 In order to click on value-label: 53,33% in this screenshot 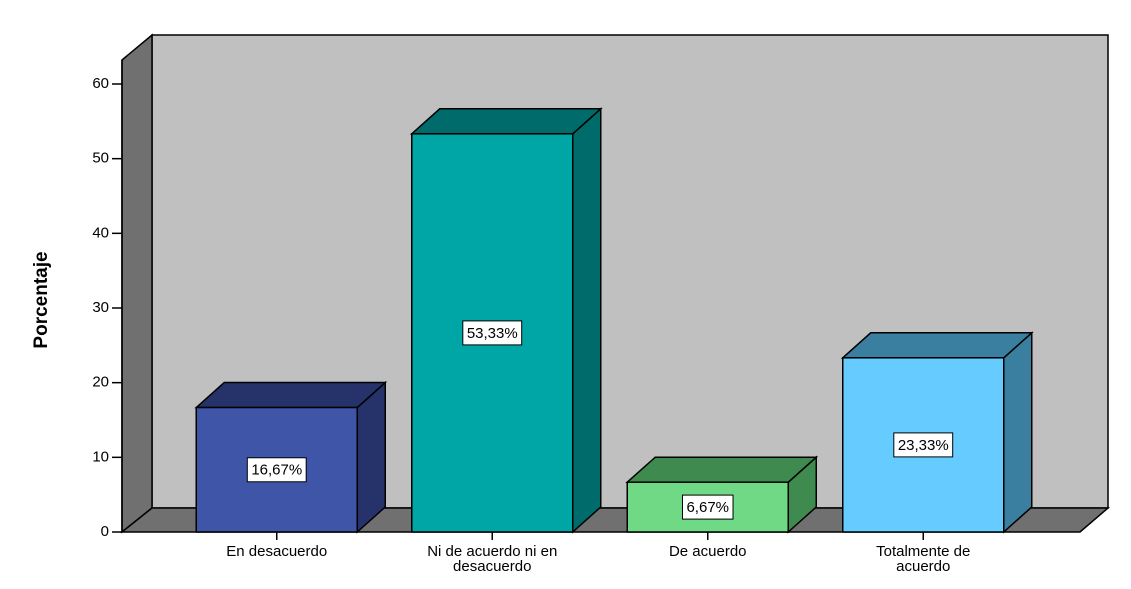, I will do `click(492, 333)`.